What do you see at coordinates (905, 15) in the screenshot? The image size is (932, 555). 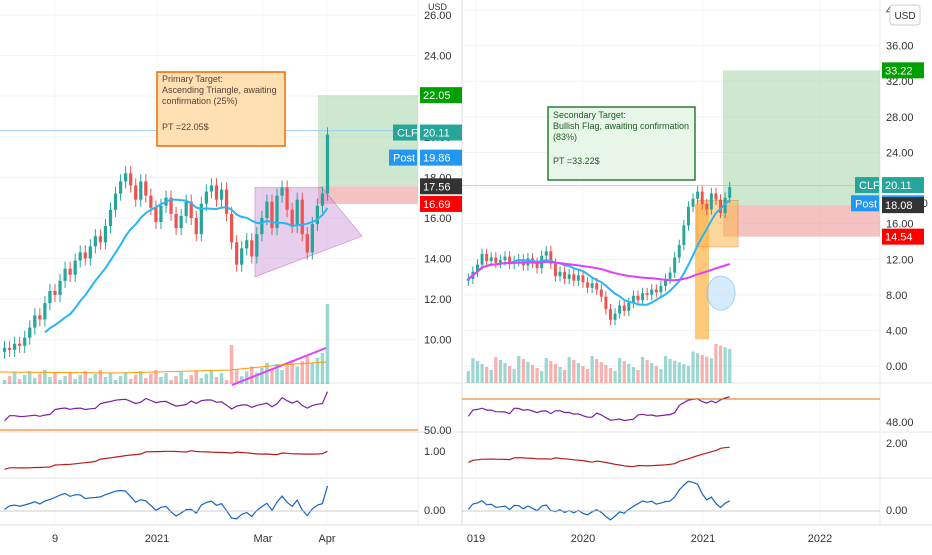 I see `currency-button: USD` at bounding box center [905, 15].